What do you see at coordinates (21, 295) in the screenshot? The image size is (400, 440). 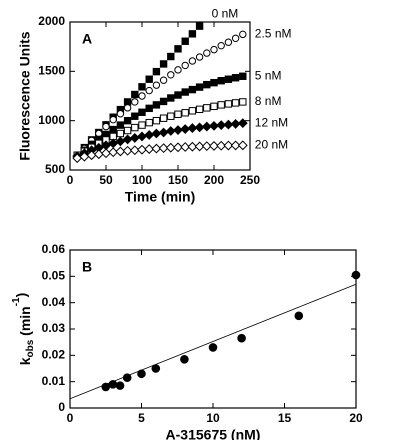 I see `y-axis-title-part: )` at bounding box center [21, 295].